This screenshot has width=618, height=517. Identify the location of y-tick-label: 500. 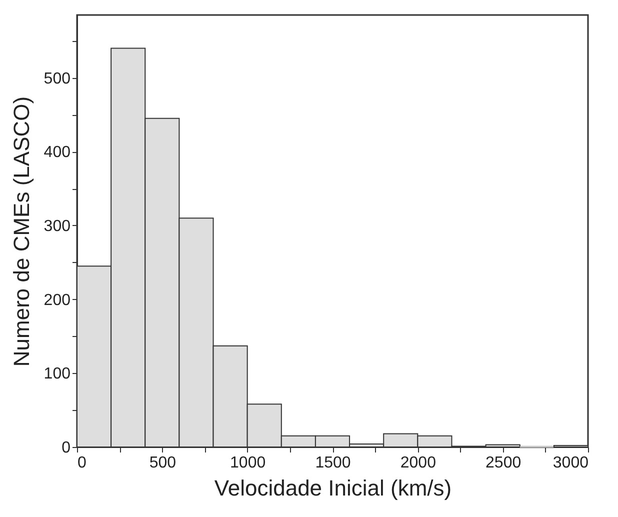
(57, 79).